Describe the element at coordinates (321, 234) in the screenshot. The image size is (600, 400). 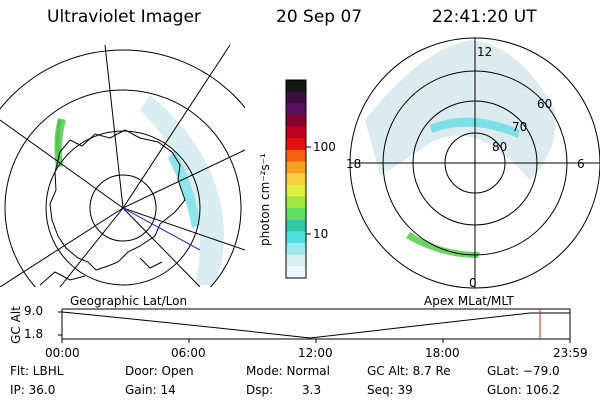
I see `colorbar-tick-10: 10` at that location.